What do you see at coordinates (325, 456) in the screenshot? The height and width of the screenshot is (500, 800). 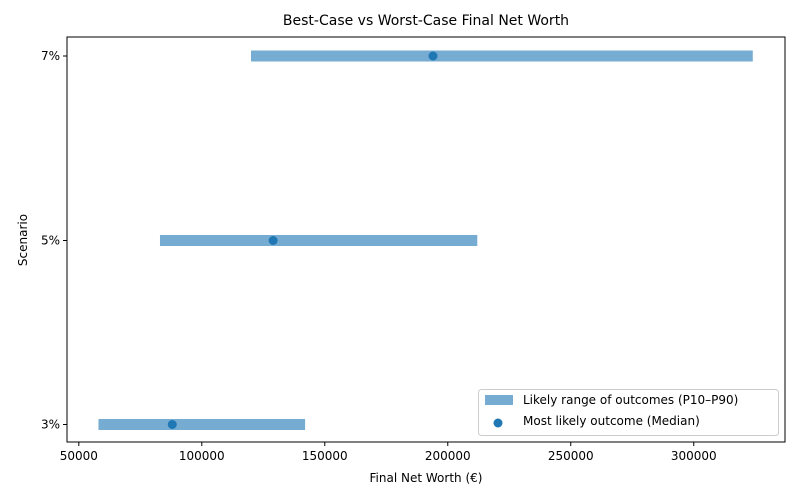 I see `x-tick-label: 150000` at bounding box center [325, 456].